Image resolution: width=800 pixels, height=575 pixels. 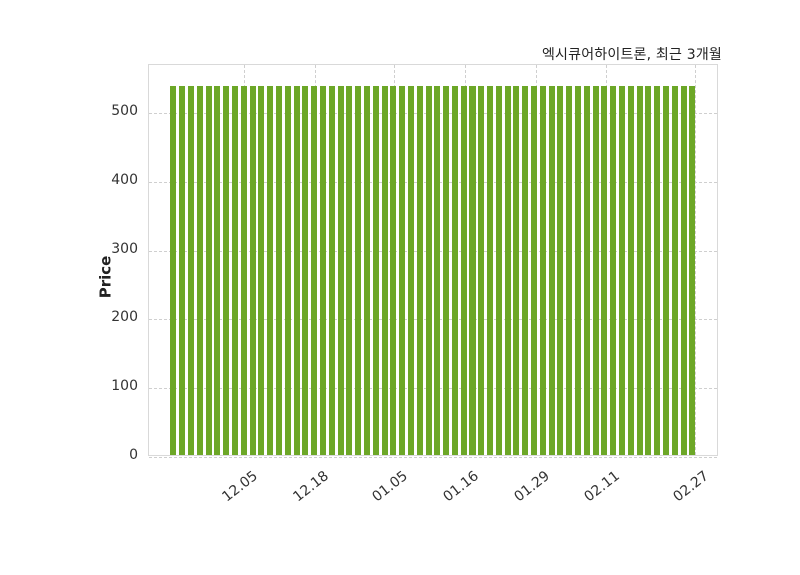 What do you see at coordinates (602, 487) in the screenshot?
I see `x-tick-label: 02.11` at bounding box center [602, 487].